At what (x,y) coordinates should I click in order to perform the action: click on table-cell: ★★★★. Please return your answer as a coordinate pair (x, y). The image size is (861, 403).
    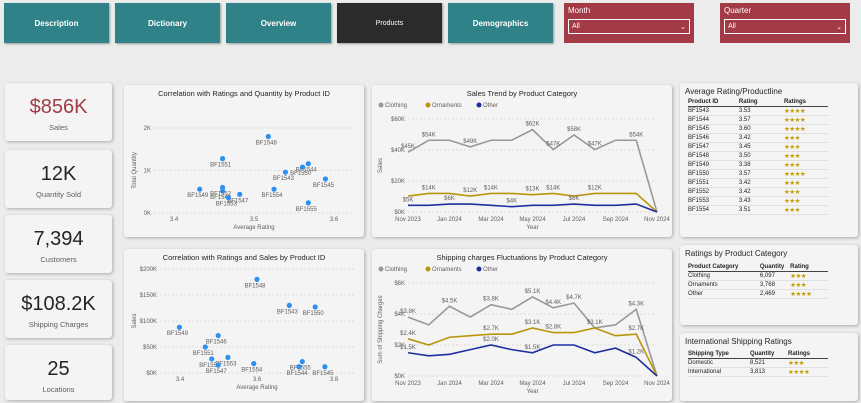
    Looking at the image, I should click on (801, 294).